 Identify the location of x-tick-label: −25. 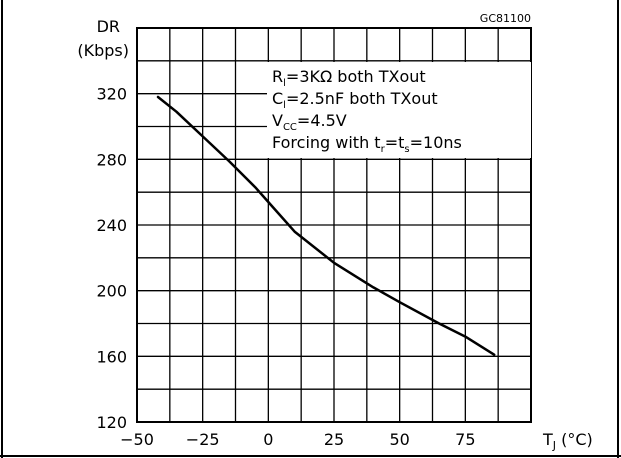
(203, 439).